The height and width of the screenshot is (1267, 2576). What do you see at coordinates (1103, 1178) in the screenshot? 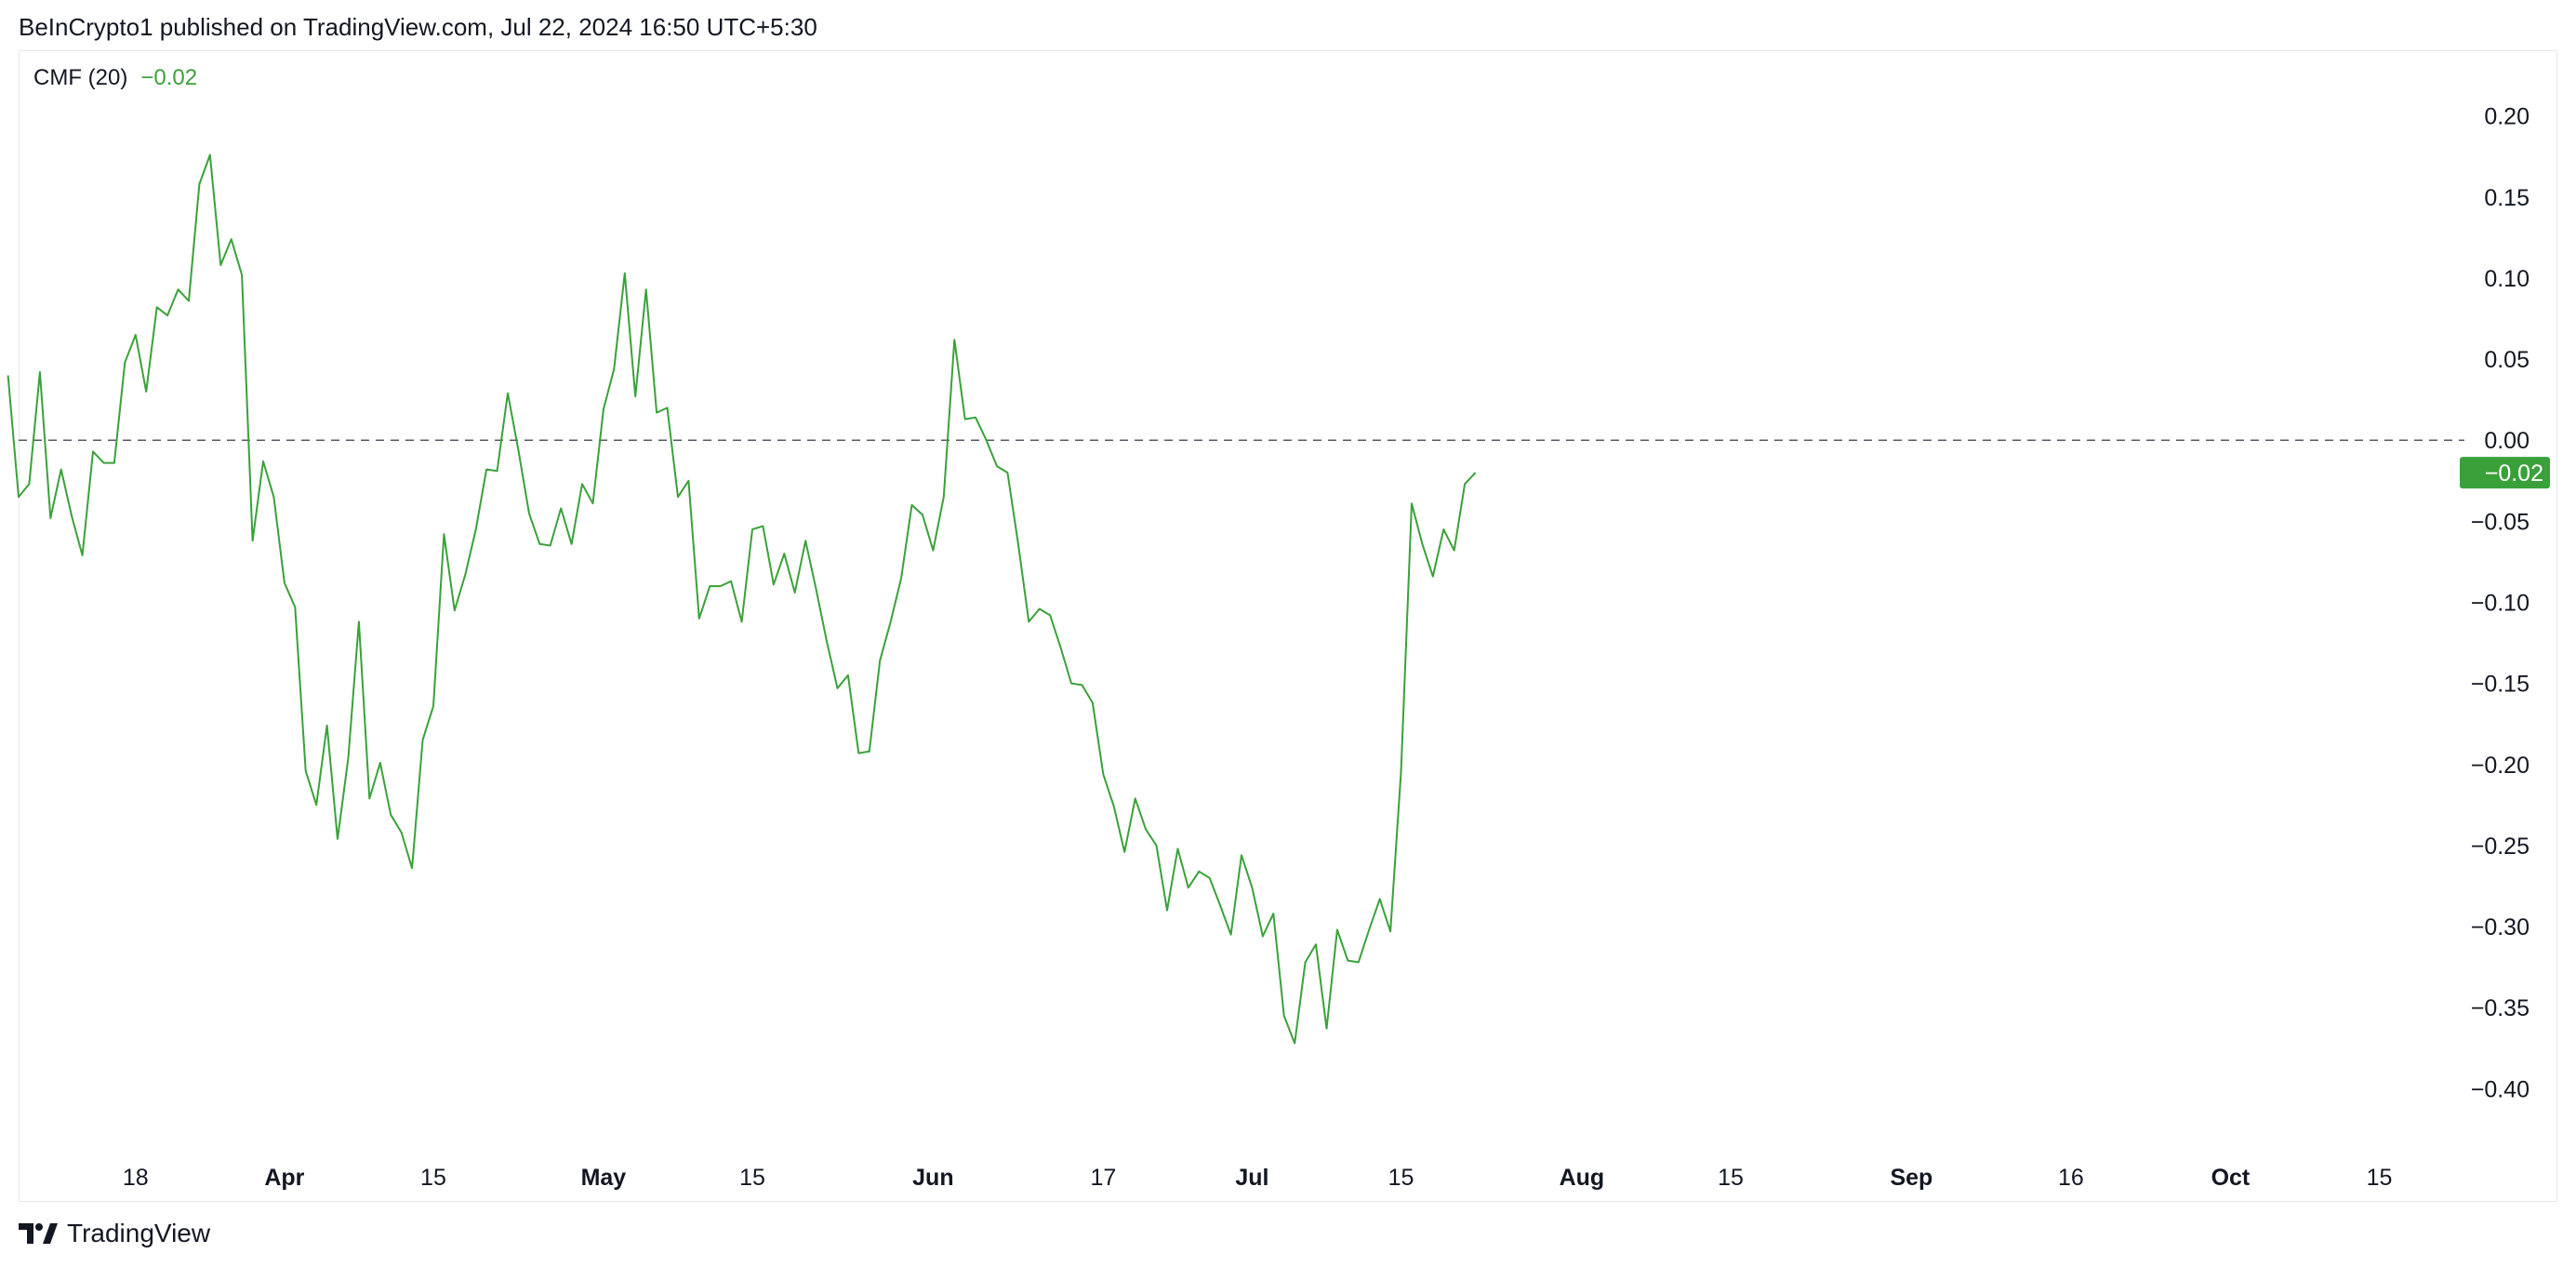
I see `x-tick-label: 17` at bounding box center [1103, 1178].